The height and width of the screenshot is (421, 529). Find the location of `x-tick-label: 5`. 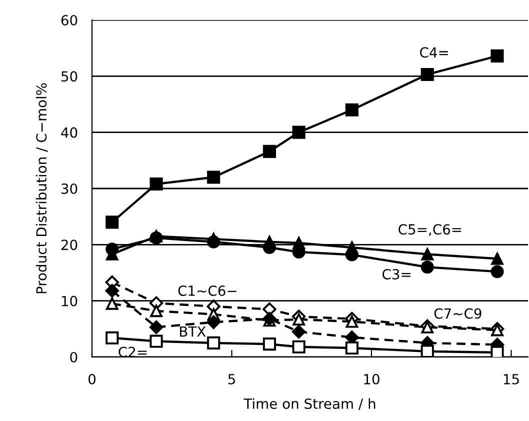

x-tick-label: 5 is located at coordinates (231, 379).